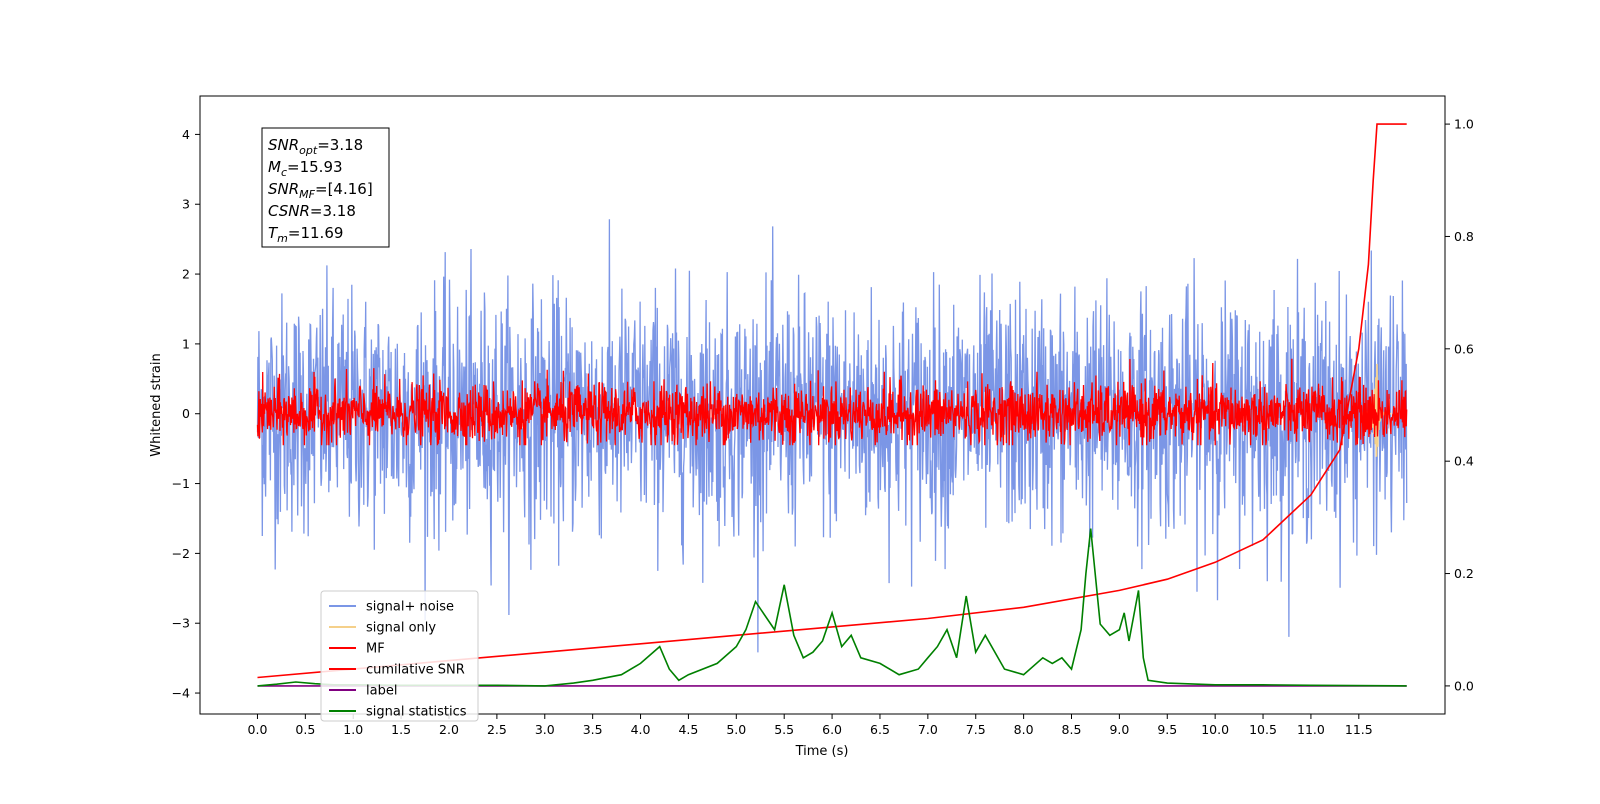 This screenshot has width=1600, height=804. Describe the element at coordinates (545, 729) in the screenshot. I see `x-tick-label: 3.0` at that location.